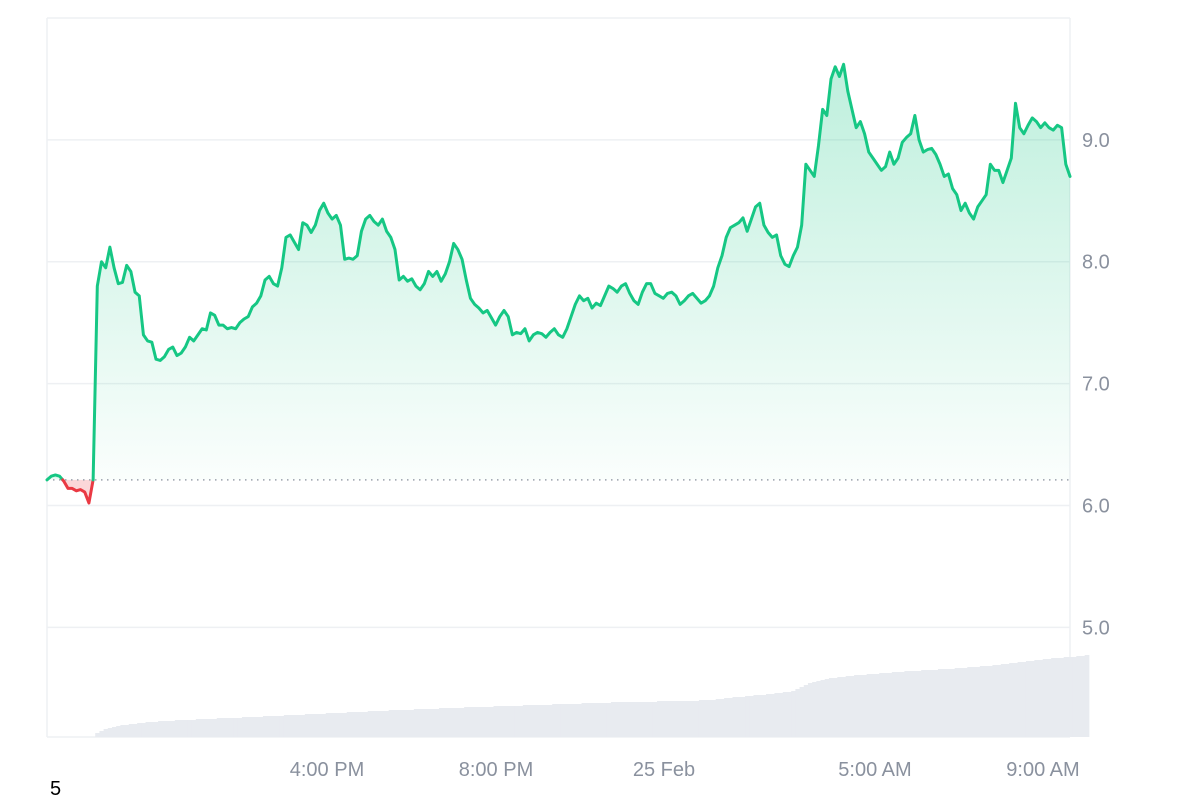  I want to click on line-down, so click(78, 491).